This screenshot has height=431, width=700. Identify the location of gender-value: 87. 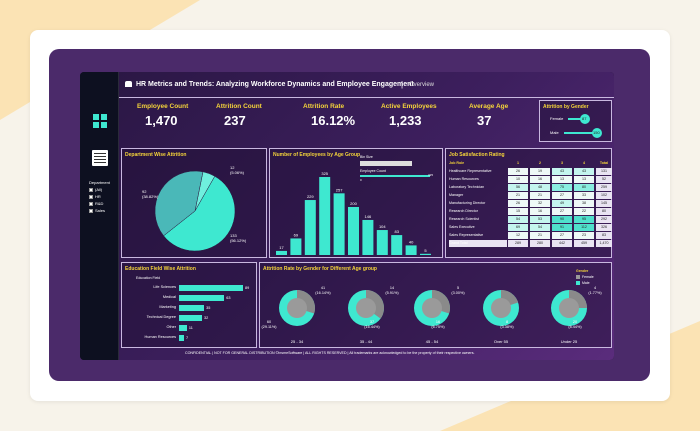
(584, 118).